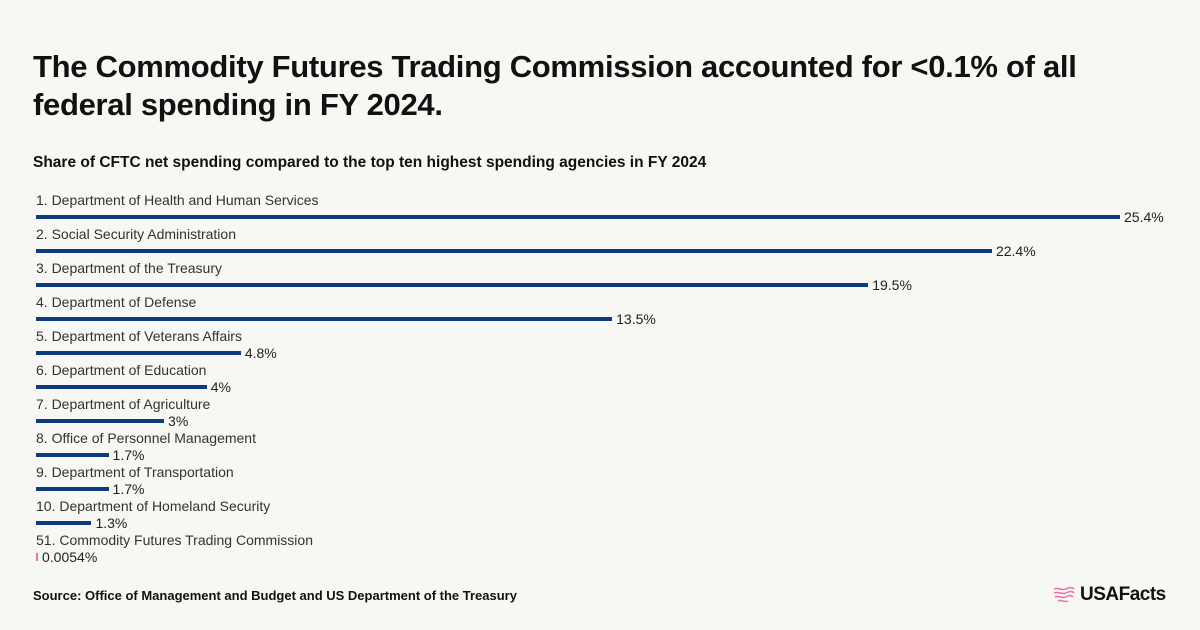 This screenshot has height=630, width=1200. I want to click on category-label: 5. Department of Veterans Affairs, so click(139, 336).